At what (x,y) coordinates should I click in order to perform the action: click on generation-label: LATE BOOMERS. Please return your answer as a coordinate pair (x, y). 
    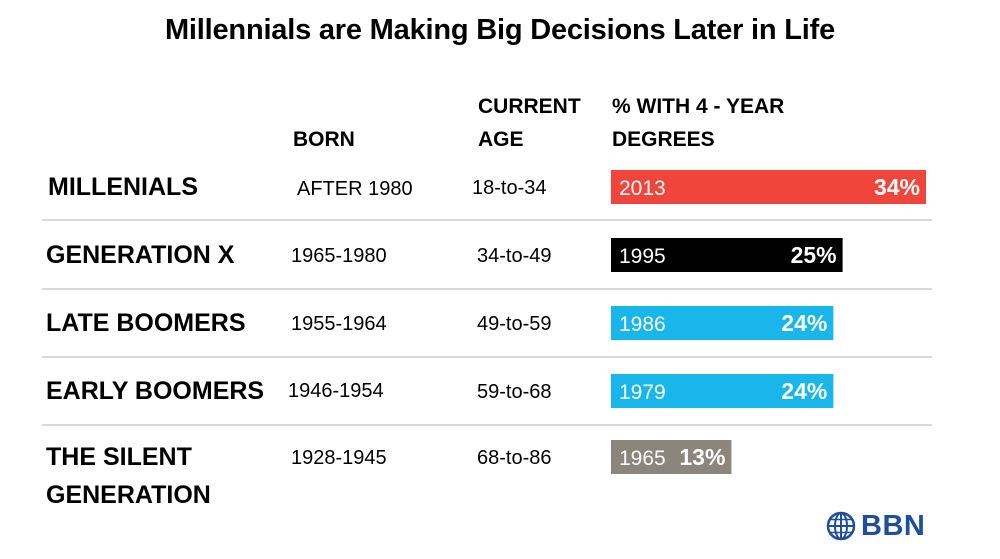
    Looking at the image, I should click on (146, 323).